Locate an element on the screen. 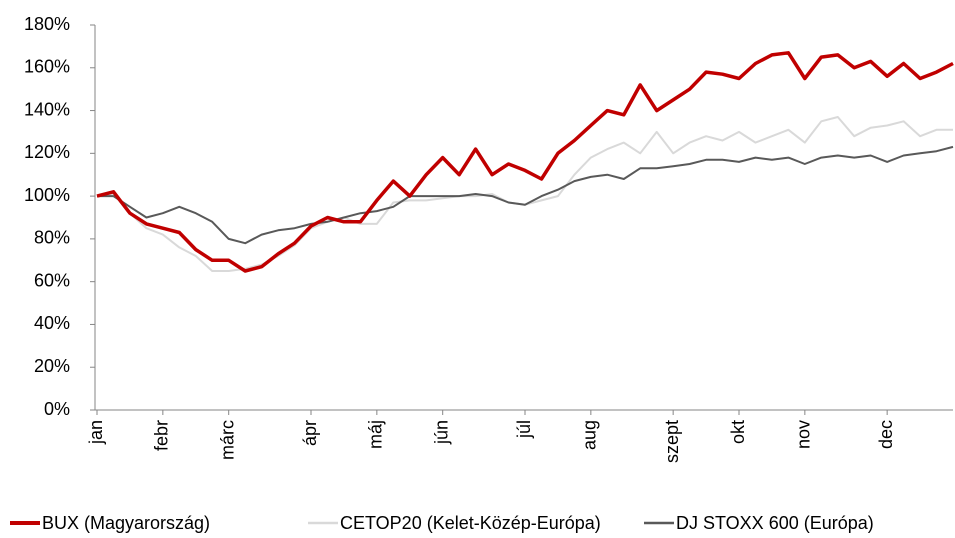 The width and height of the screenshot is (955, 538). x-tick-label: dec is located at coordinates (886, 434).